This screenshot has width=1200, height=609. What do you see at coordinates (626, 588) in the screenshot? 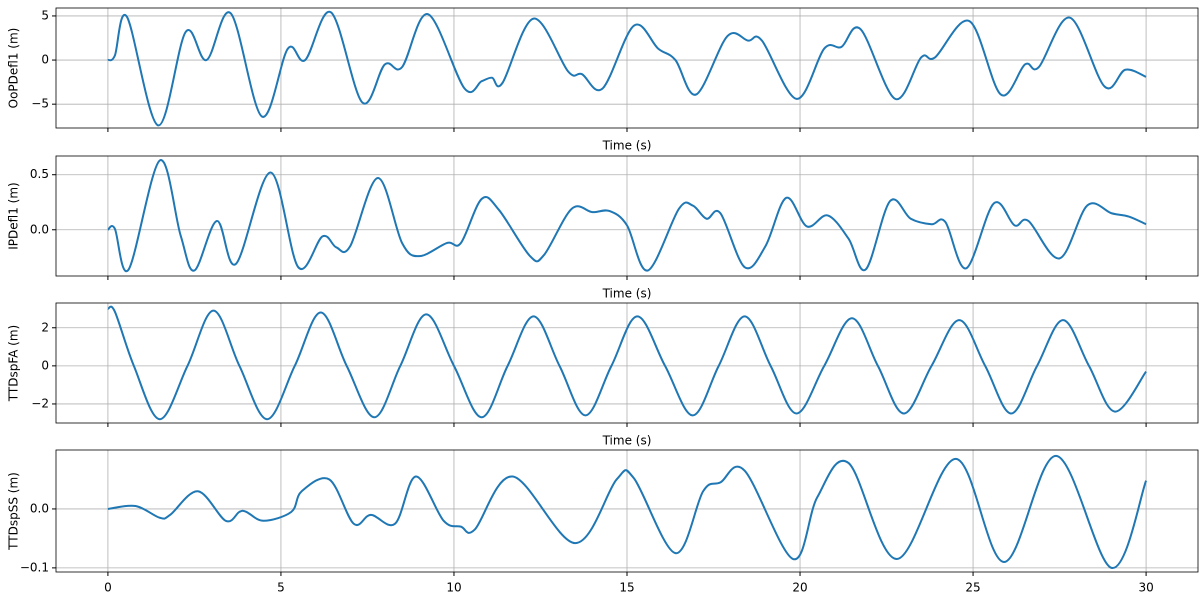
I see `x-tick-label: 15` at bounding box center [626, 588].